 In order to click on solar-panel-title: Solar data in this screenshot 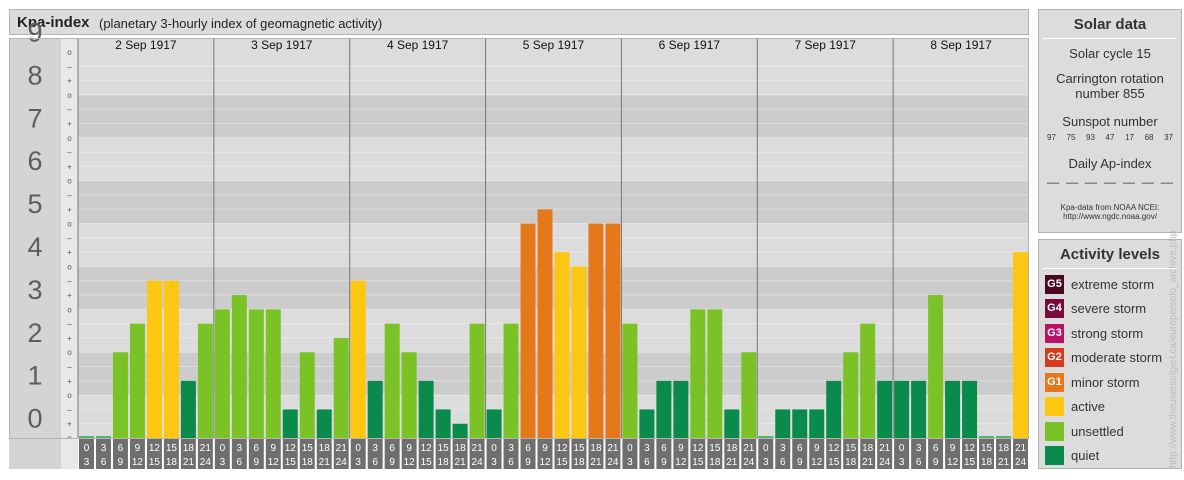, I will do `click(1110, 24)`.